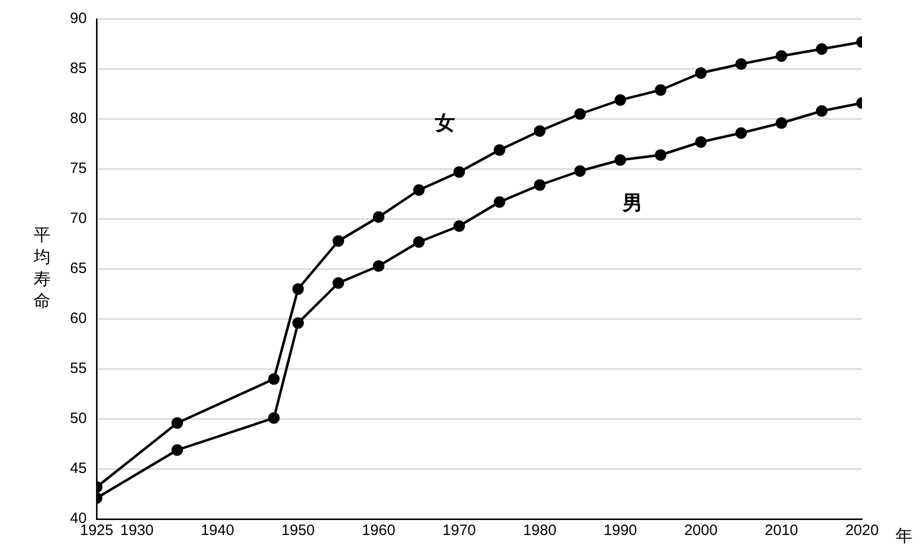 This screenshot has height=553, width=924. Describe the element at coordinates (217, 531) in the screenshot. I see `x-tick-label: 1940` at that location.